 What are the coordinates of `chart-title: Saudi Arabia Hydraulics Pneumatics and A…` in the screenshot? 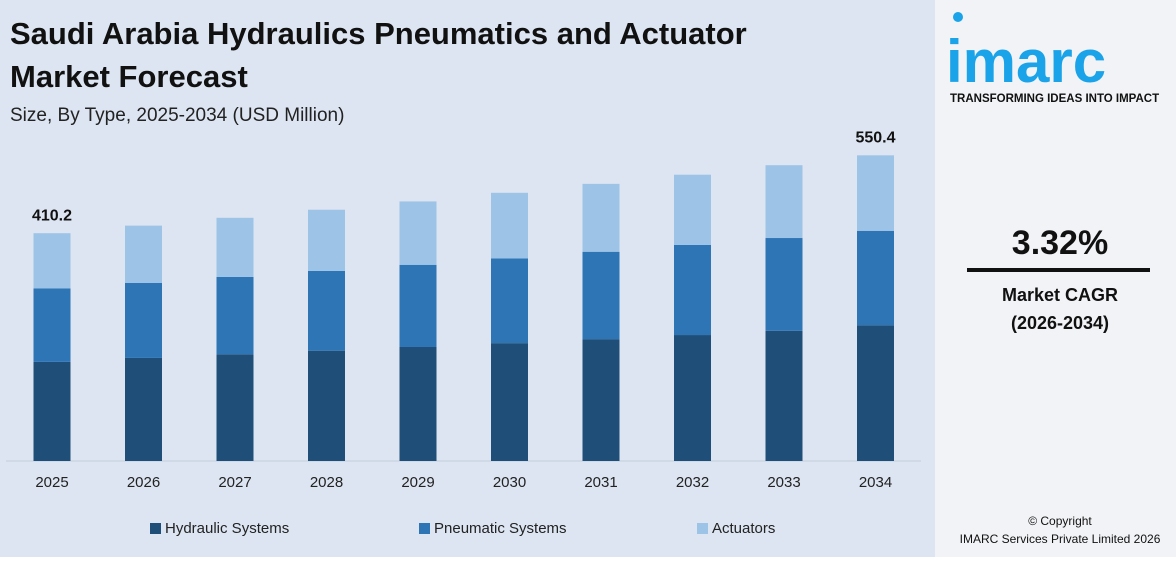 It's located at (378, 55).